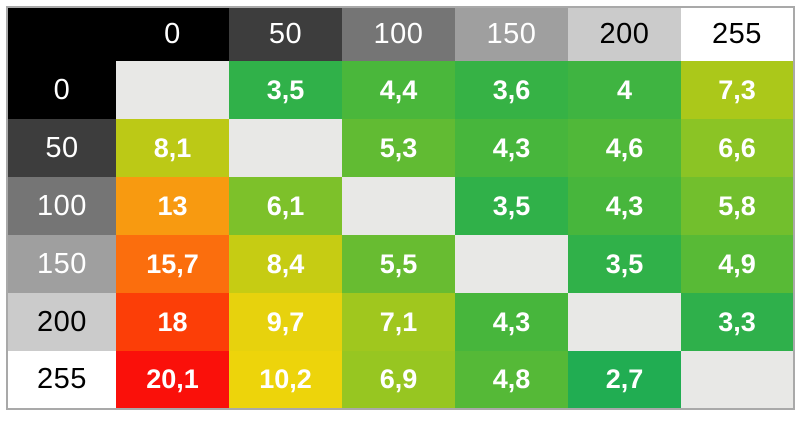 Image resolution: width=803 pixels, height=422 pixels. I want to click on cell-empty-r150-c150, so click(511, 264).